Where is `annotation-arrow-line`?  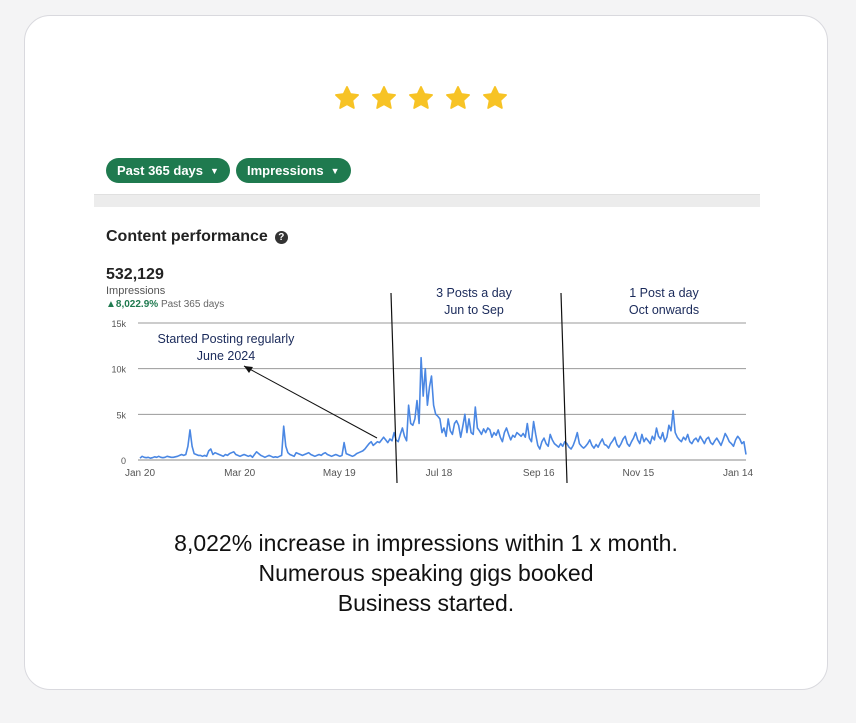 annotation-arrow-line is located at coordinates (310, 402).